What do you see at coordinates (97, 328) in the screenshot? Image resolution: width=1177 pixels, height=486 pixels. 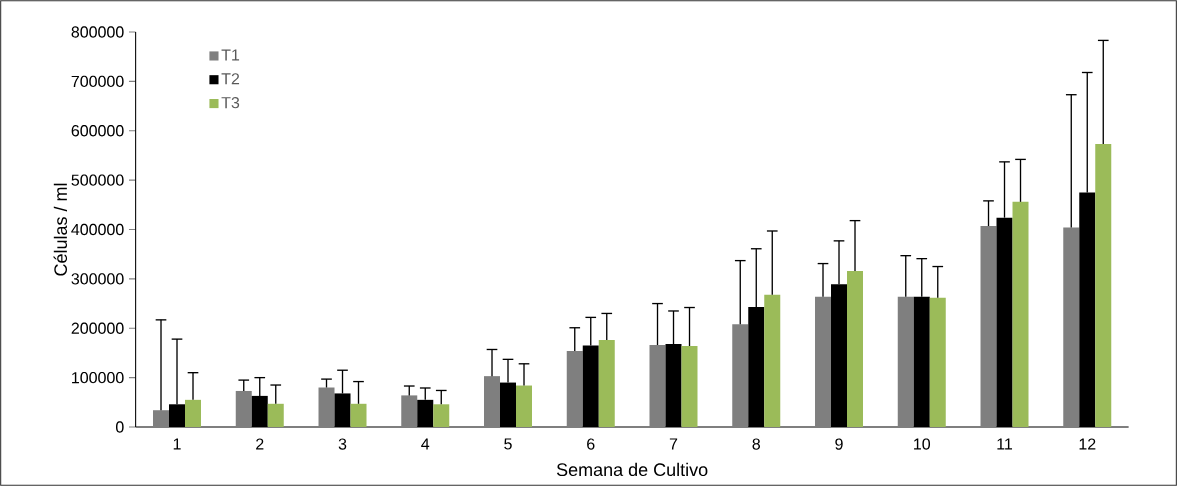 I see `y-tick-label: 200000` at bounding box center [97, 328].